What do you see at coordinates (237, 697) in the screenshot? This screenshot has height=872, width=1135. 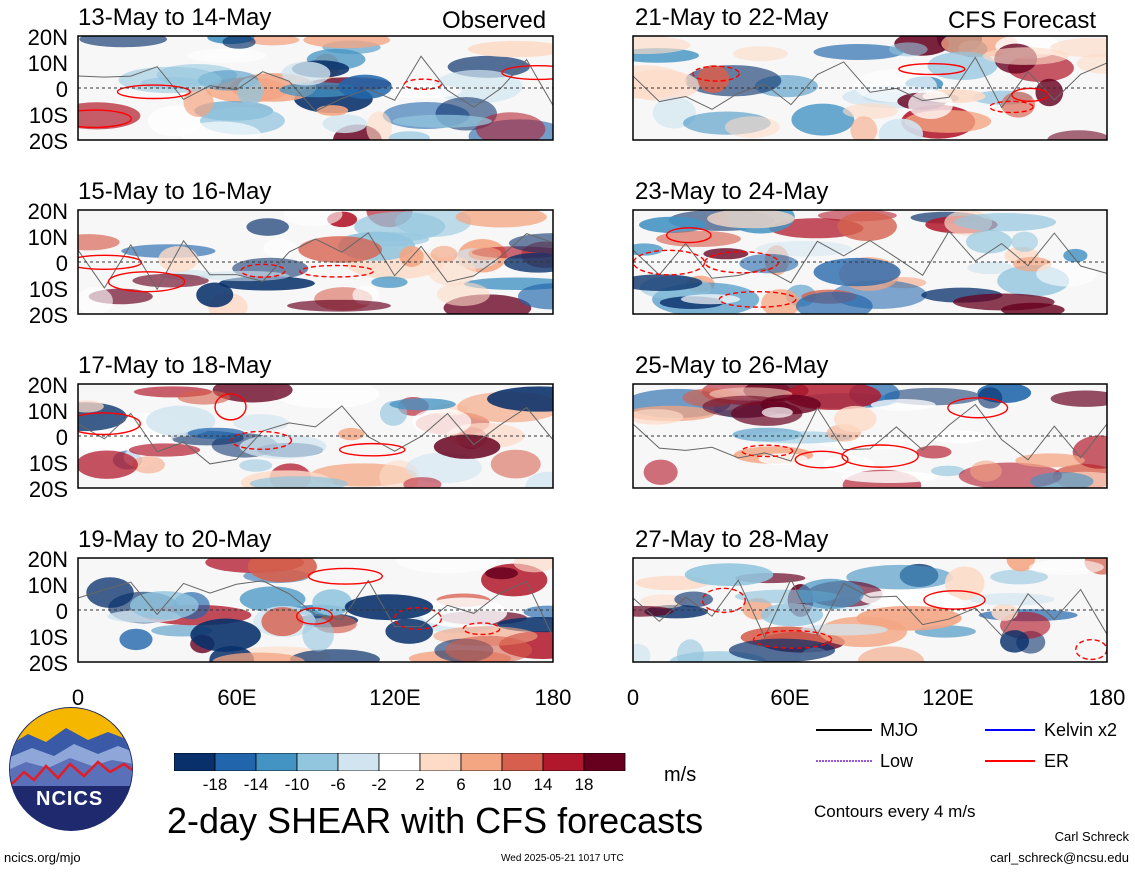 I see `lon-tick-label: 60E` at bounding box center [237, 697].